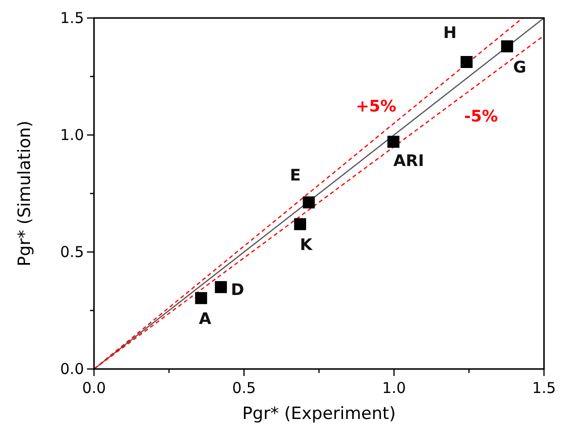 The height and width of the screenshot is (437, 569). Describe the element at coordinates (519, 66) in the screenshot. I see `annotation: G` at that location.